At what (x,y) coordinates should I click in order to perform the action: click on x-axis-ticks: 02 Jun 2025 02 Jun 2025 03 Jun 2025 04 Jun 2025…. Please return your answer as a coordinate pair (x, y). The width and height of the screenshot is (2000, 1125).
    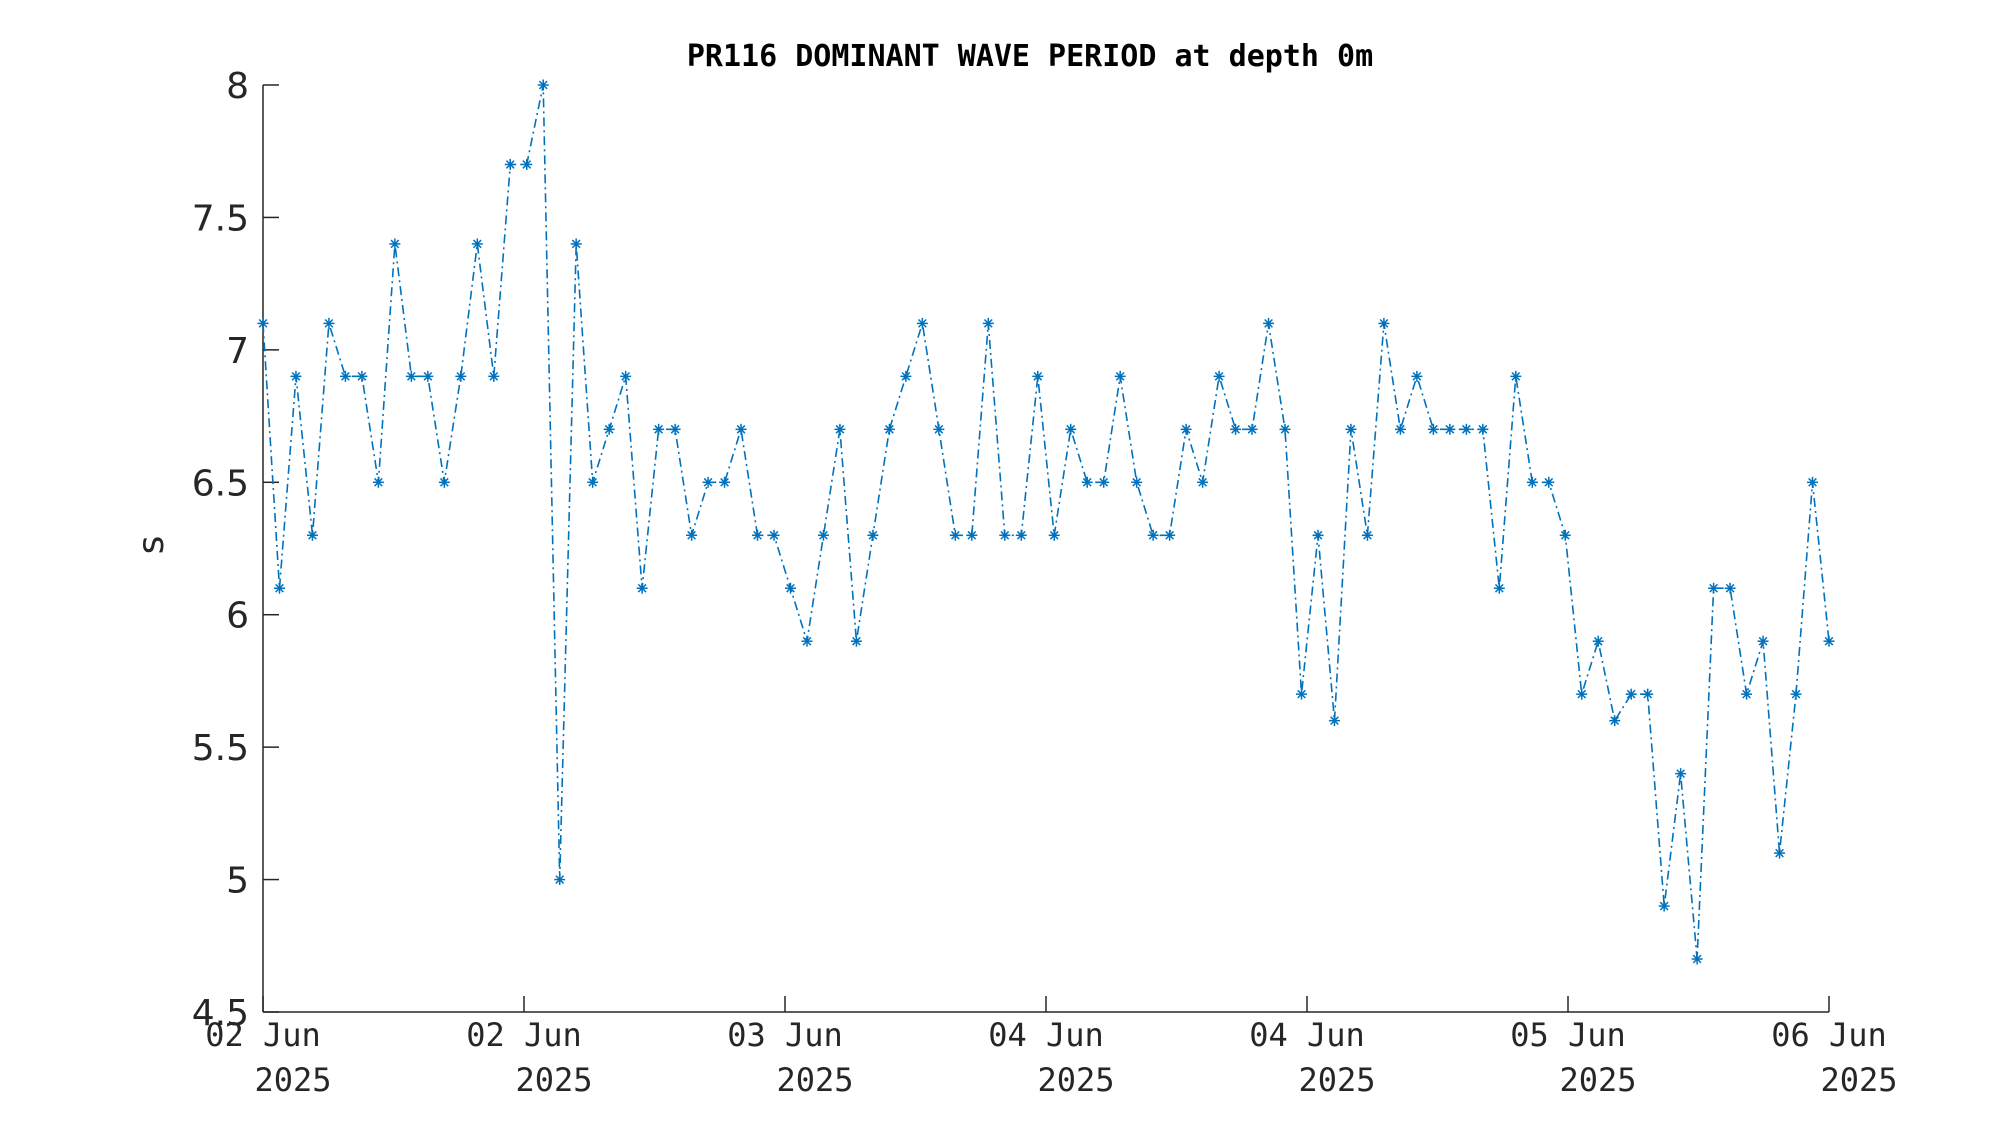
    Looking at the image, I should click on (1051, 1047).